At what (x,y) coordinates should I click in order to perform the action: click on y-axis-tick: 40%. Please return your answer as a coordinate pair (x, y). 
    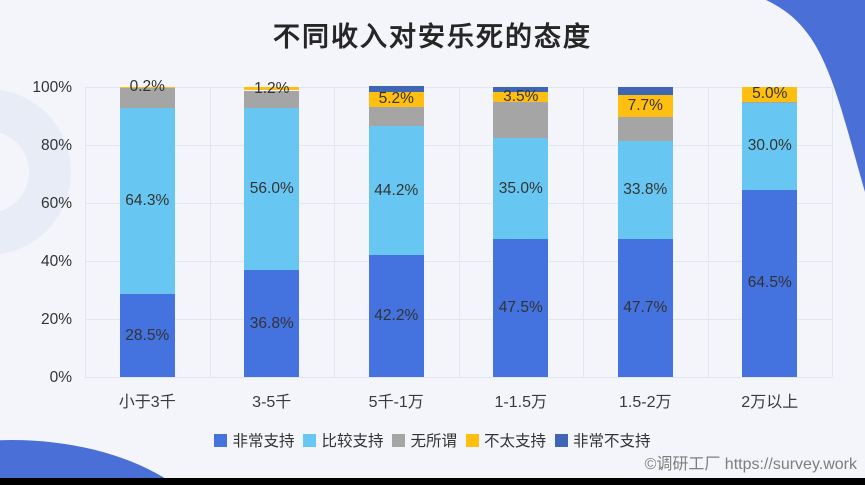
    Looking at the image, I should click on (56, 261).